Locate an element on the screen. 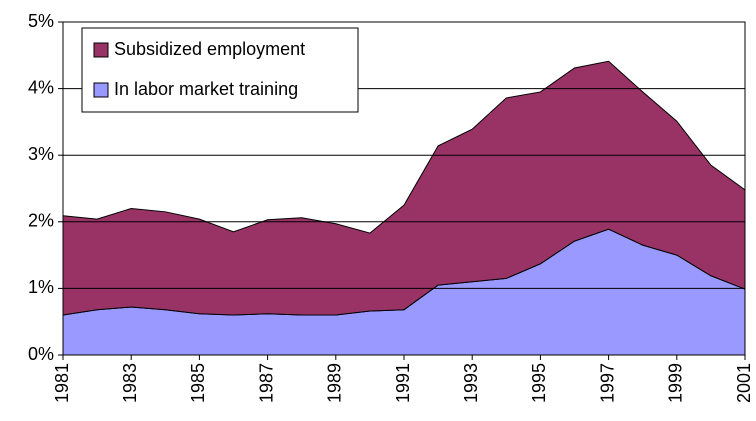 This screenshot has width=756, height=421. y-tick-label: 0% is located at coordinates (41, 354).